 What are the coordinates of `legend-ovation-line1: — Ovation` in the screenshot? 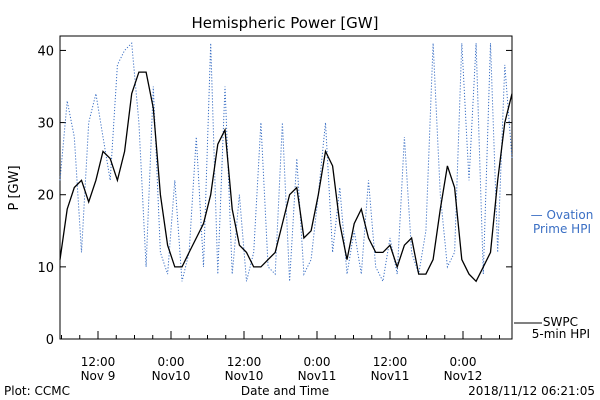 It's located at (562, 215).